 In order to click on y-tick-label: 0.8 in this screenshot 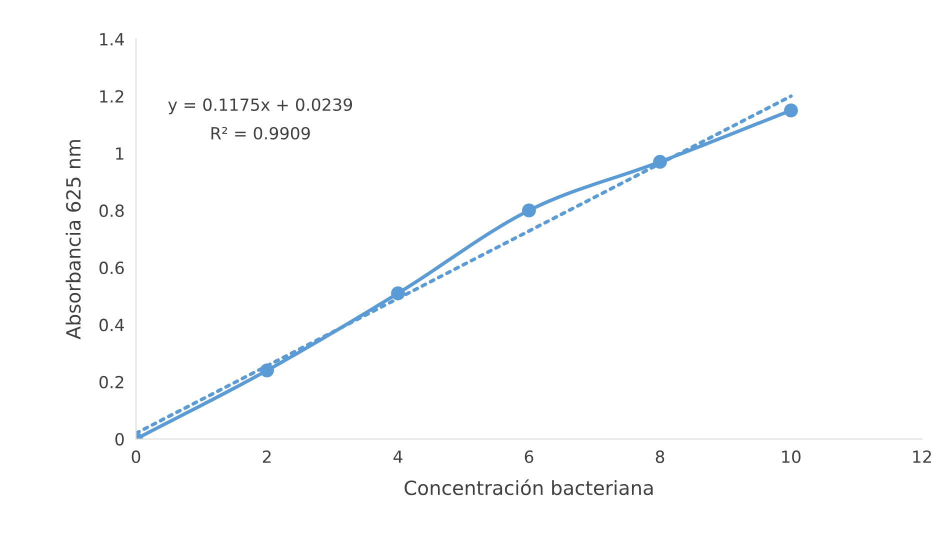, I will do `click(111, 210)`.